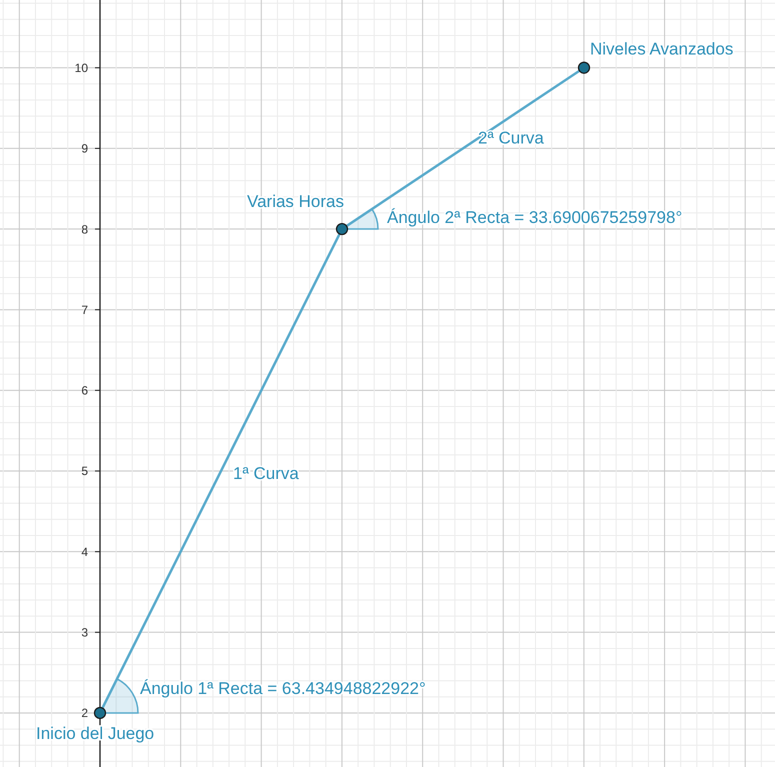  I want to click on annotation: 2ª Curva, so click(511, 138).